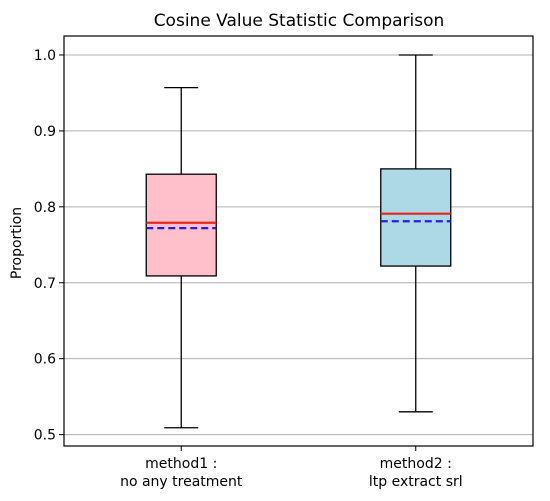  What do you see at coordinates (181, 482) in the screenshot?
I see `x-tick-label: no any treatment` at bounding box center [181, 482].